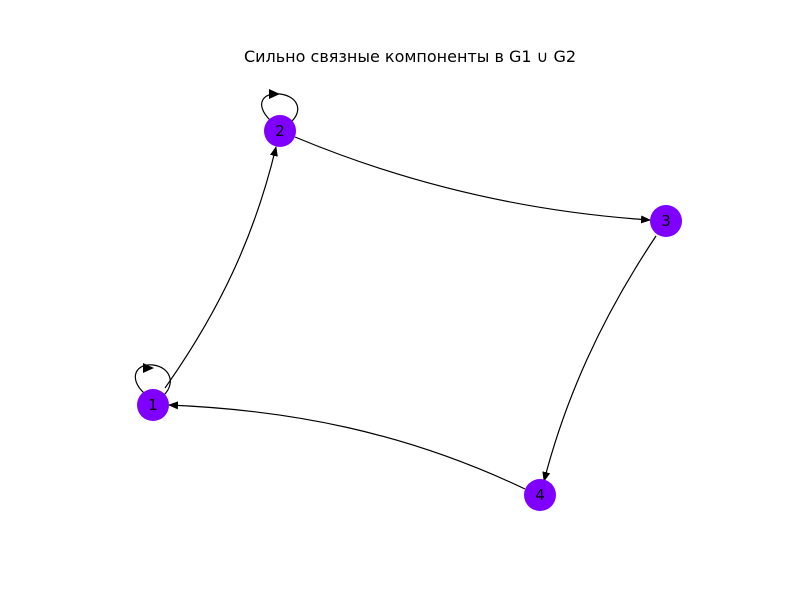 Image resolution: width=800 pixels, height=600 pixels. I want to click on edge-2-2-arrow, so click(274, 94).